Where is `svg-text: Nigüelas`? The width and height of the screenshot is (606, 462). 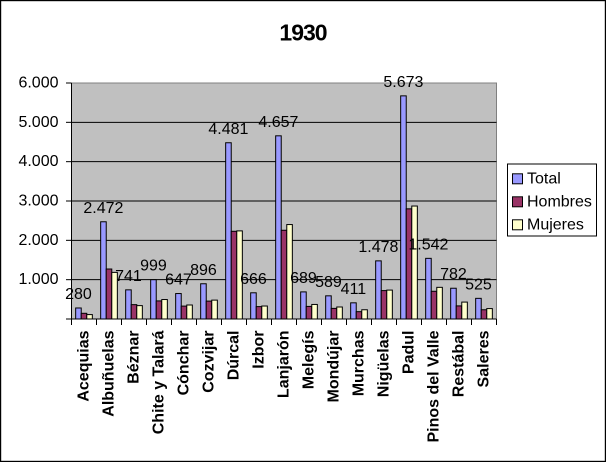 svg-text: Nigüelas is located at coordinates (384, 363).